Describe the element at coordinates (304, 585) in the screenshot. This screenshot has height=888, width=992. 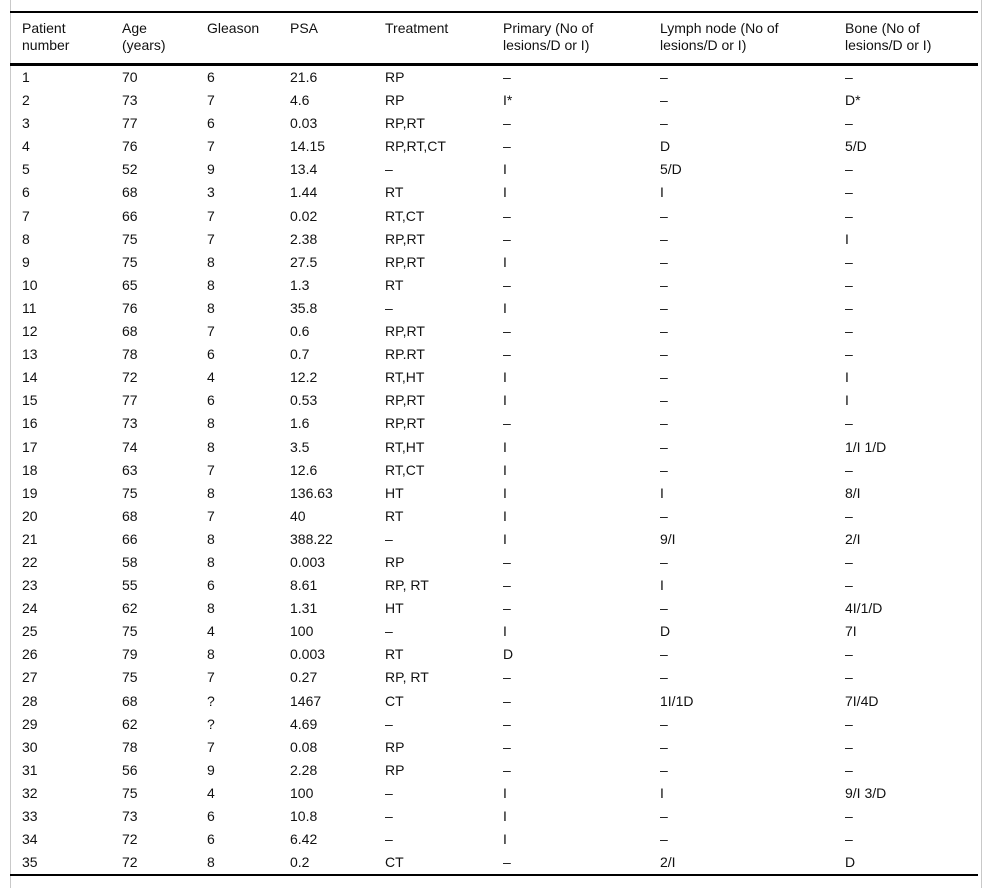
I see `table-cell: 8.61` at that location.